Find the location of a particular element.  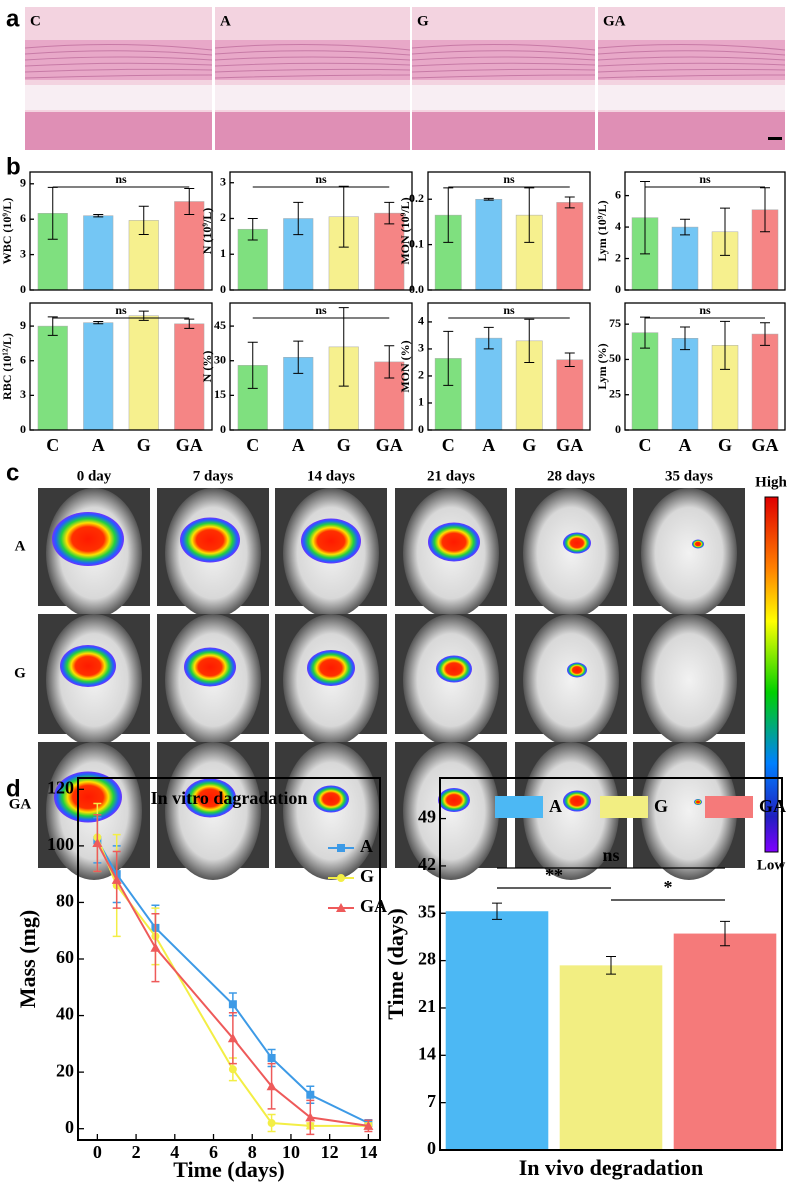

y-tick-label: 100 is located at coordinates (60, 844).